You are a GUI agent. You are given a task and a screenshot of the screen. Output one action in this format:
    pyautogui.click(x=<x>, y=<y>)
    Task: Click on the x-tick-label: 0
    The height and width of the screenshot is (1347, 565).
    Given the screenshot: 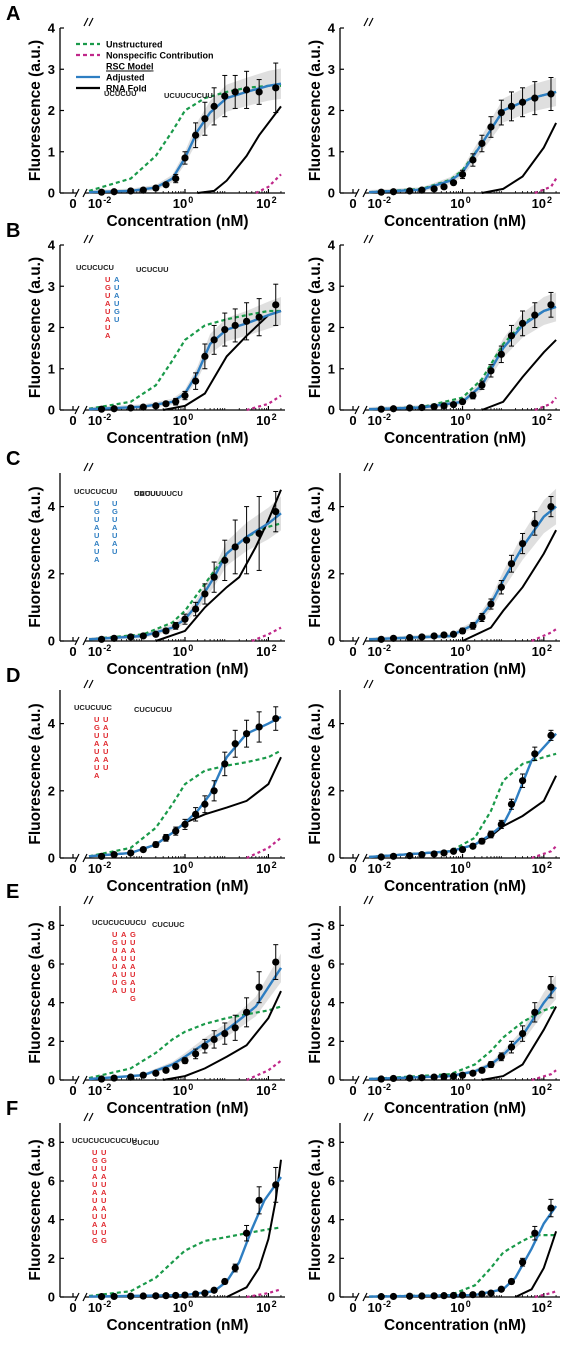 What is the action you would take?
    pyautogui.click(x=72, y=1307)
    